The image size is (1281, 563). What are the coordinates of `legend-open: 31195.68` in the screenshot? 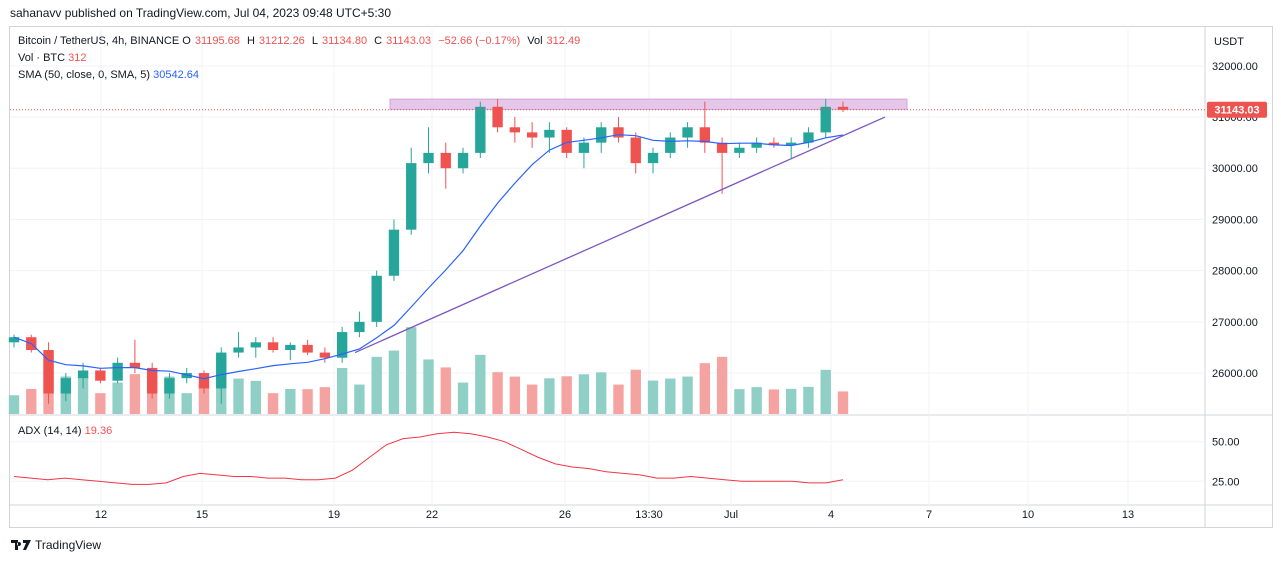 It's located at (217, 41).